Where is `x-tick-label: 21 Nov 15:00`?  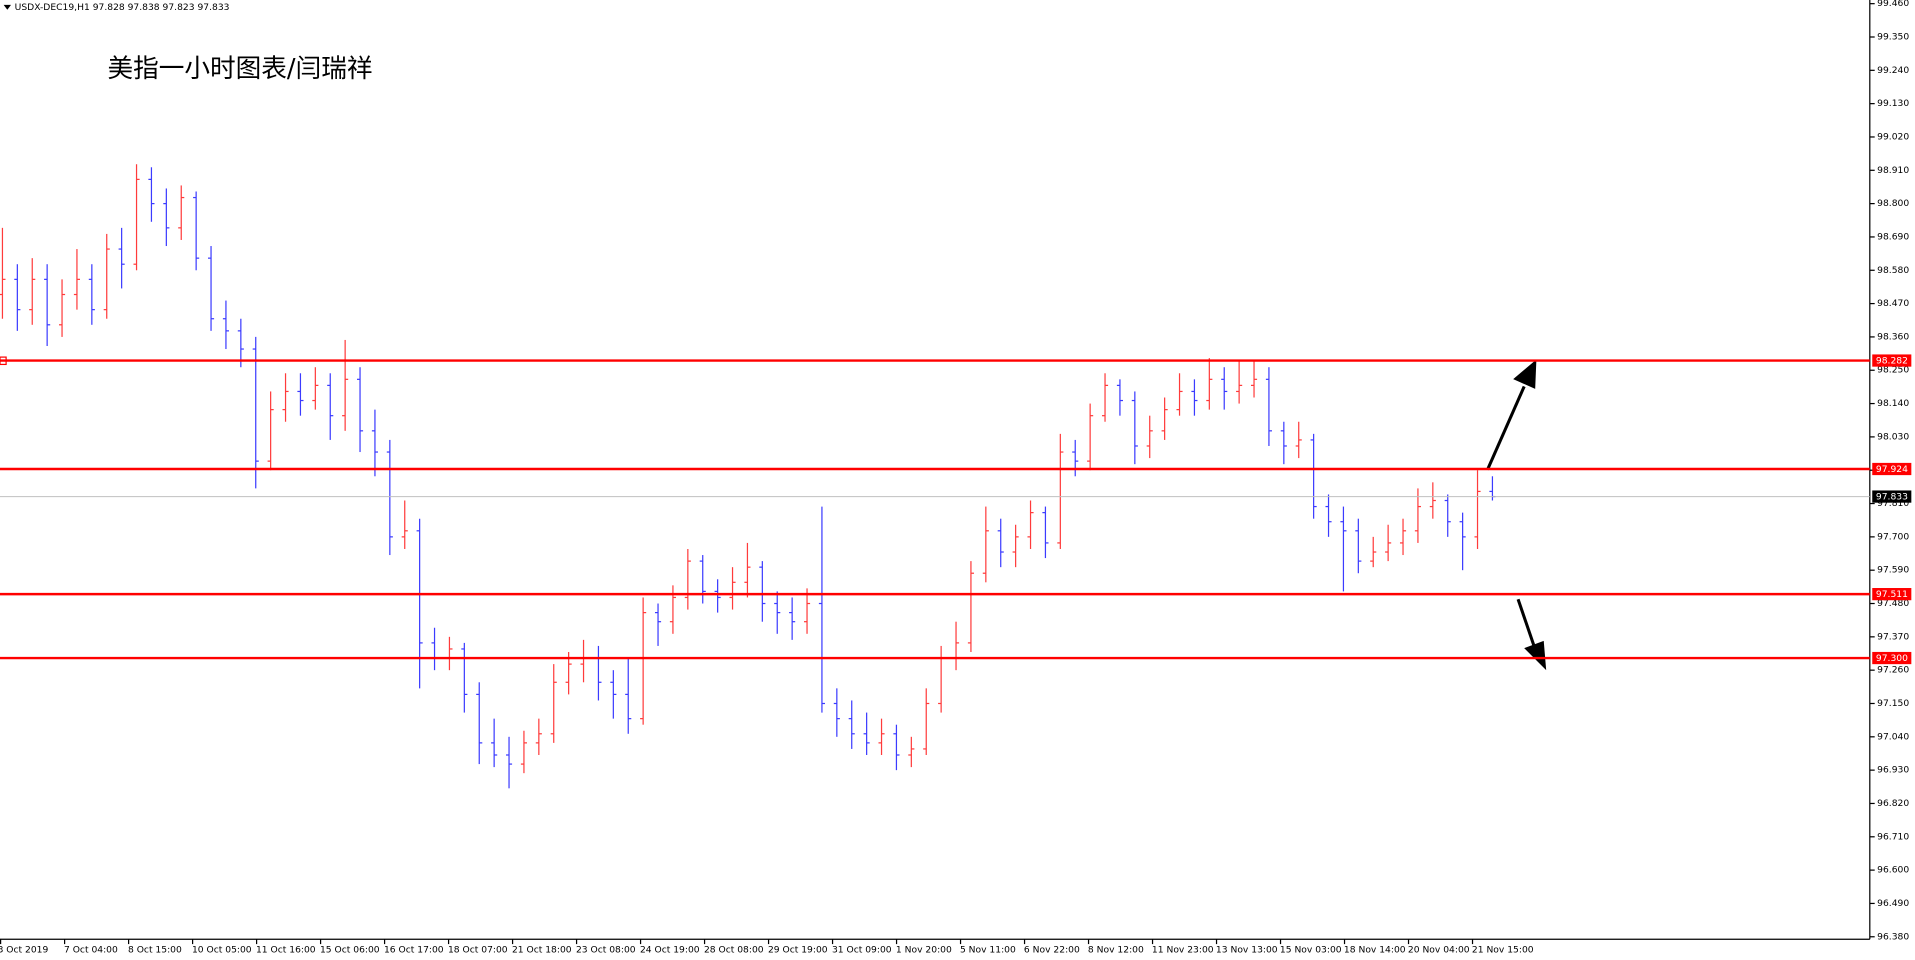 x-tick-label: 21 Nov 15:00 is located at coordinates (1503, 950).